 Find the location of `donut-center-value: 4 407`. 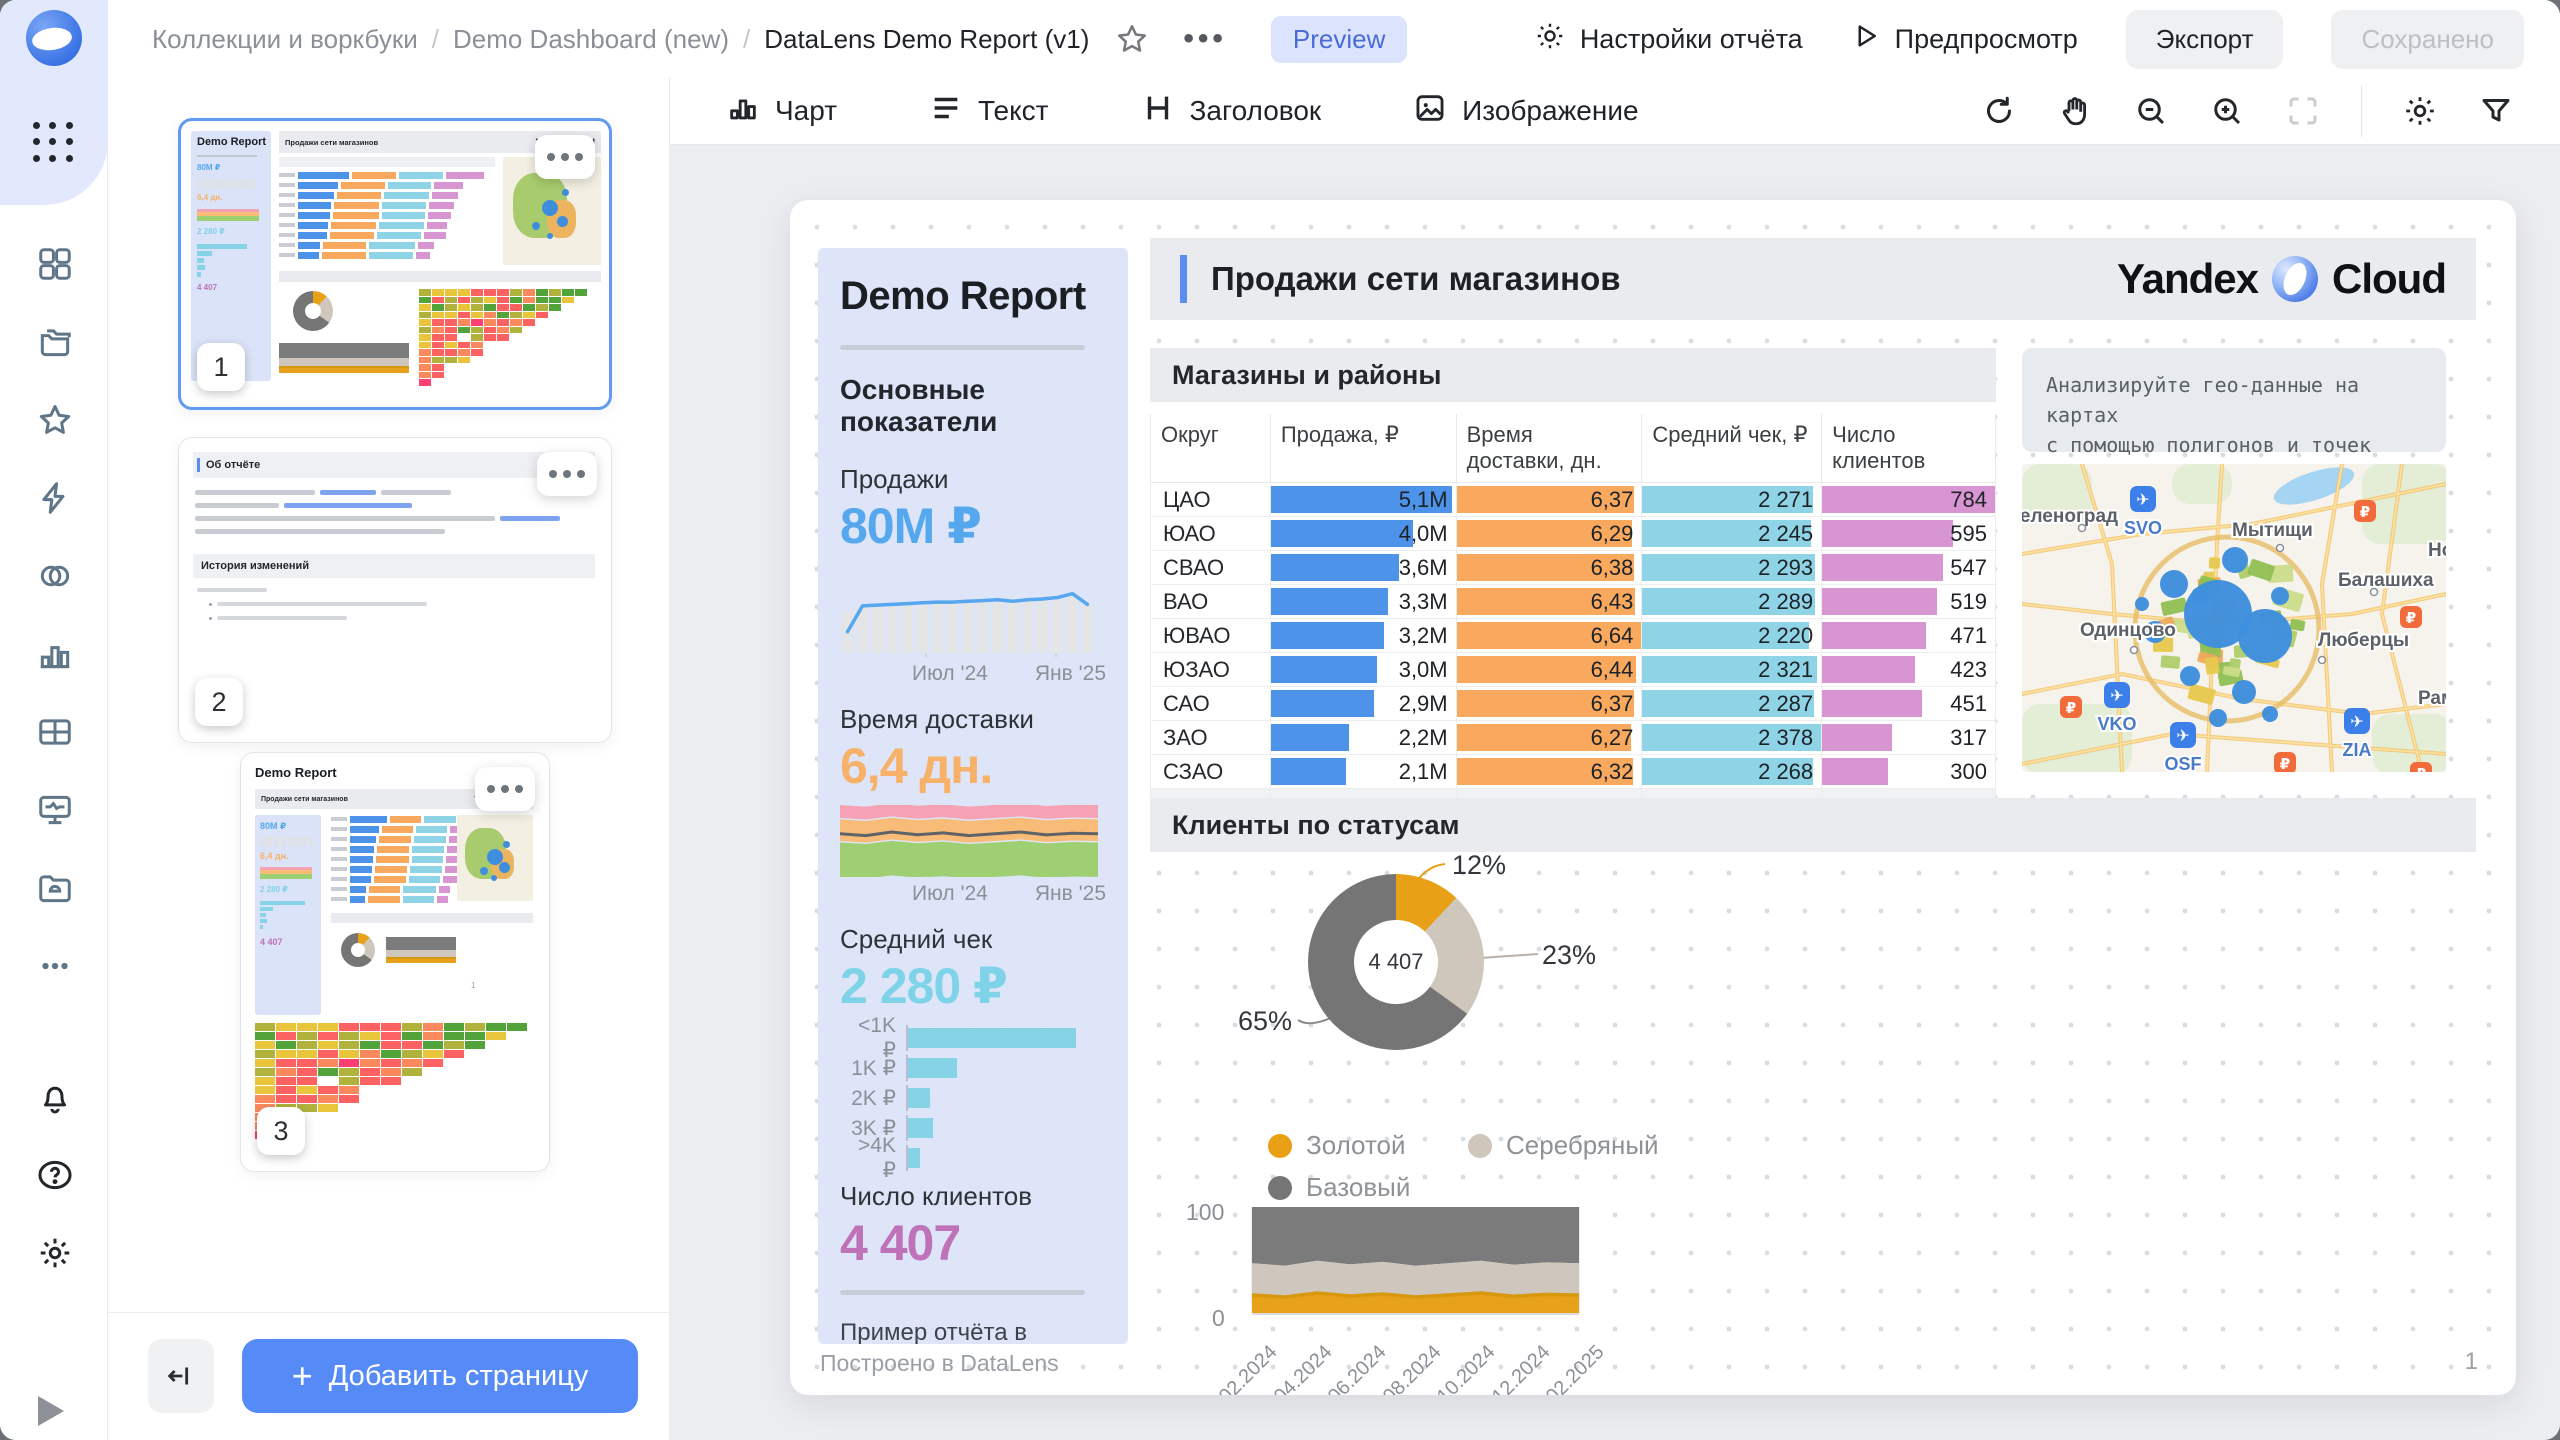

donut-center-value: 4 407 is located at coordinates (1396, 961).